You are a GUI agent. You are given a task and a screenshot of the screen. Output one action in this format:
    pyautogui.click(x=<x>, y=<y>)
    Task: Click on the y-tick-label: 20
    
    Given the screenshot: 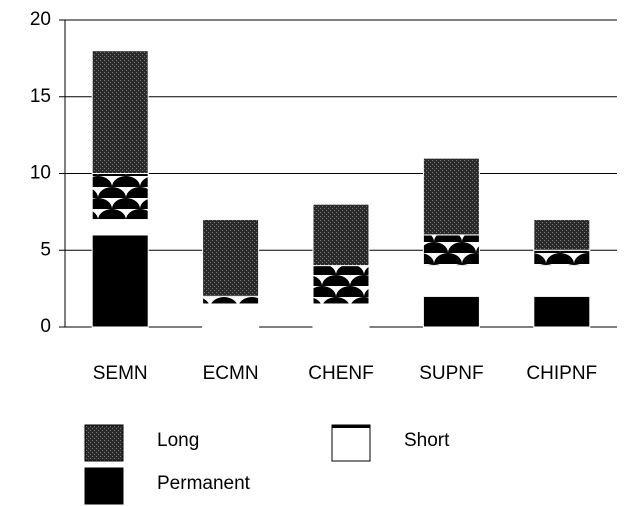 What is the action you would take?
    pyautogui.click(x=40, y=19)
    